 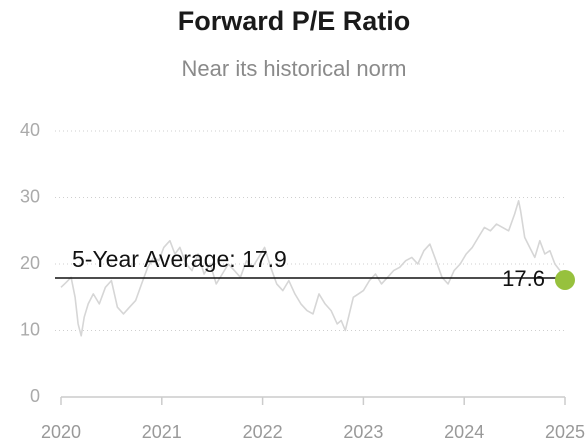 I want to click on chart-title: Forward P/E Ratio, so click(x=294, y=21).